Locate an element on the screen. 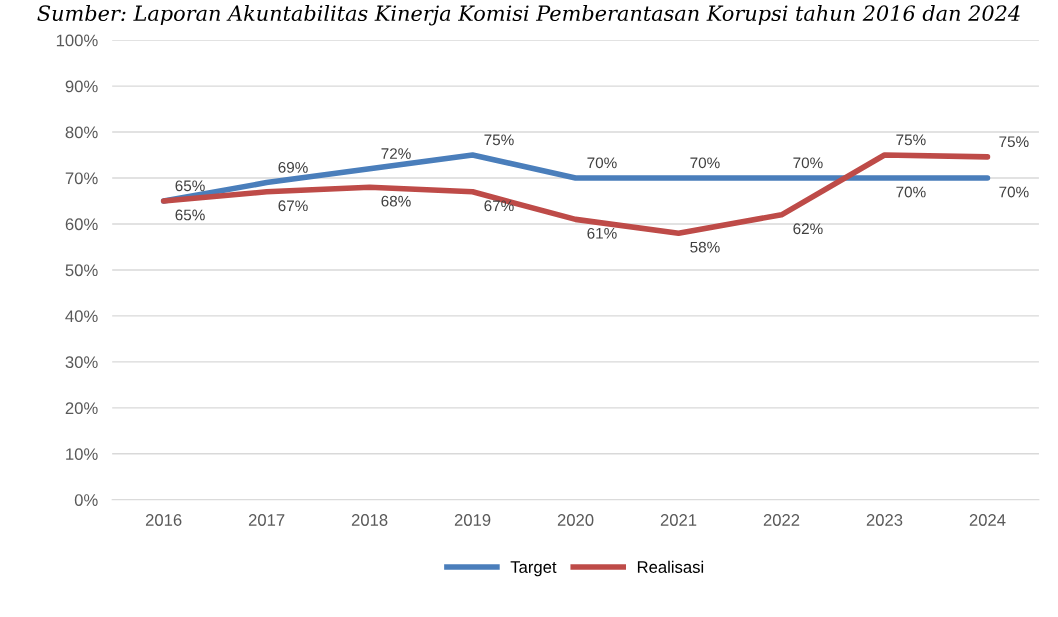 The width and height of the screenshot is (1058, 617). text: Sumber: Laporan Akuntabilitas Kinerja Komisi Pemberantasan Korupsi tahun 2016 dan 2024 is located at coordinates (528, 15).